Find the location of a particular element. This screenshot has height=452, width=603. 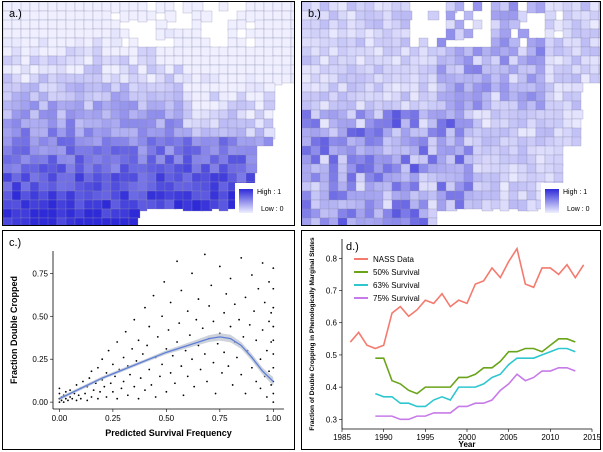

x-tick-label: 1990 is located at coordinates (384, 437).